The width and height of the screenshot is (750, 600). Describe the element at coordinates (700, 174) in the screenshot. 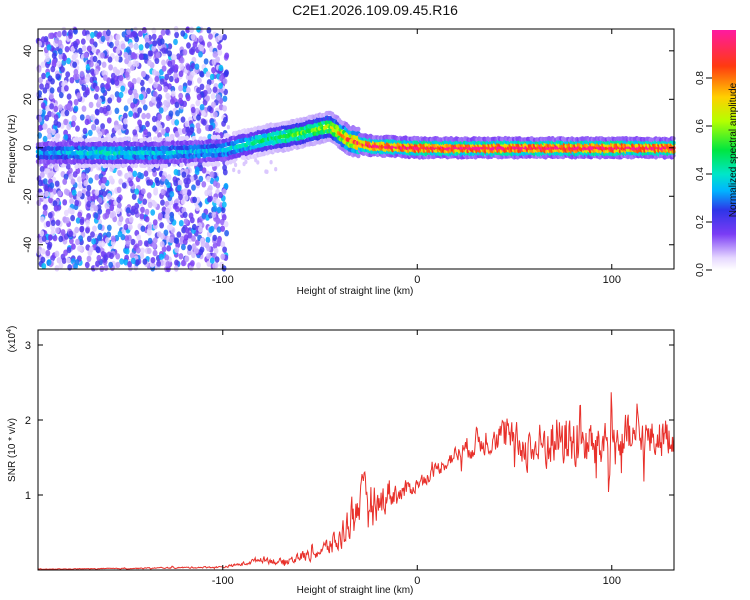

I see `colorbar-tick-label: 0.4` at that location.